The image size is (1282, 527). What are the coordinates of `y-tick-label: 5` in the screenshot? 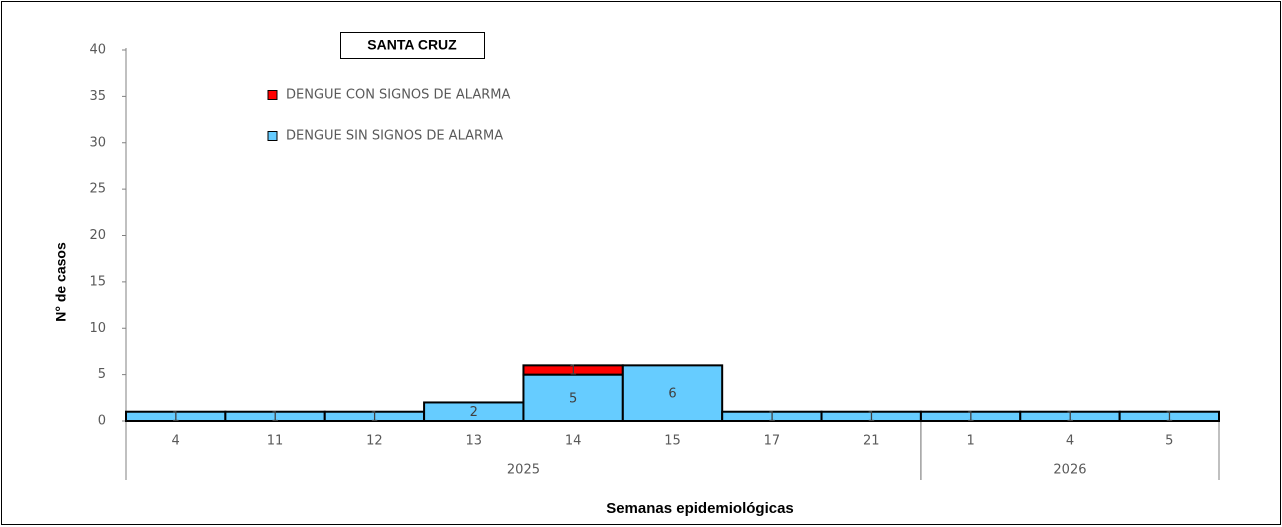 It's located at (102, 374).